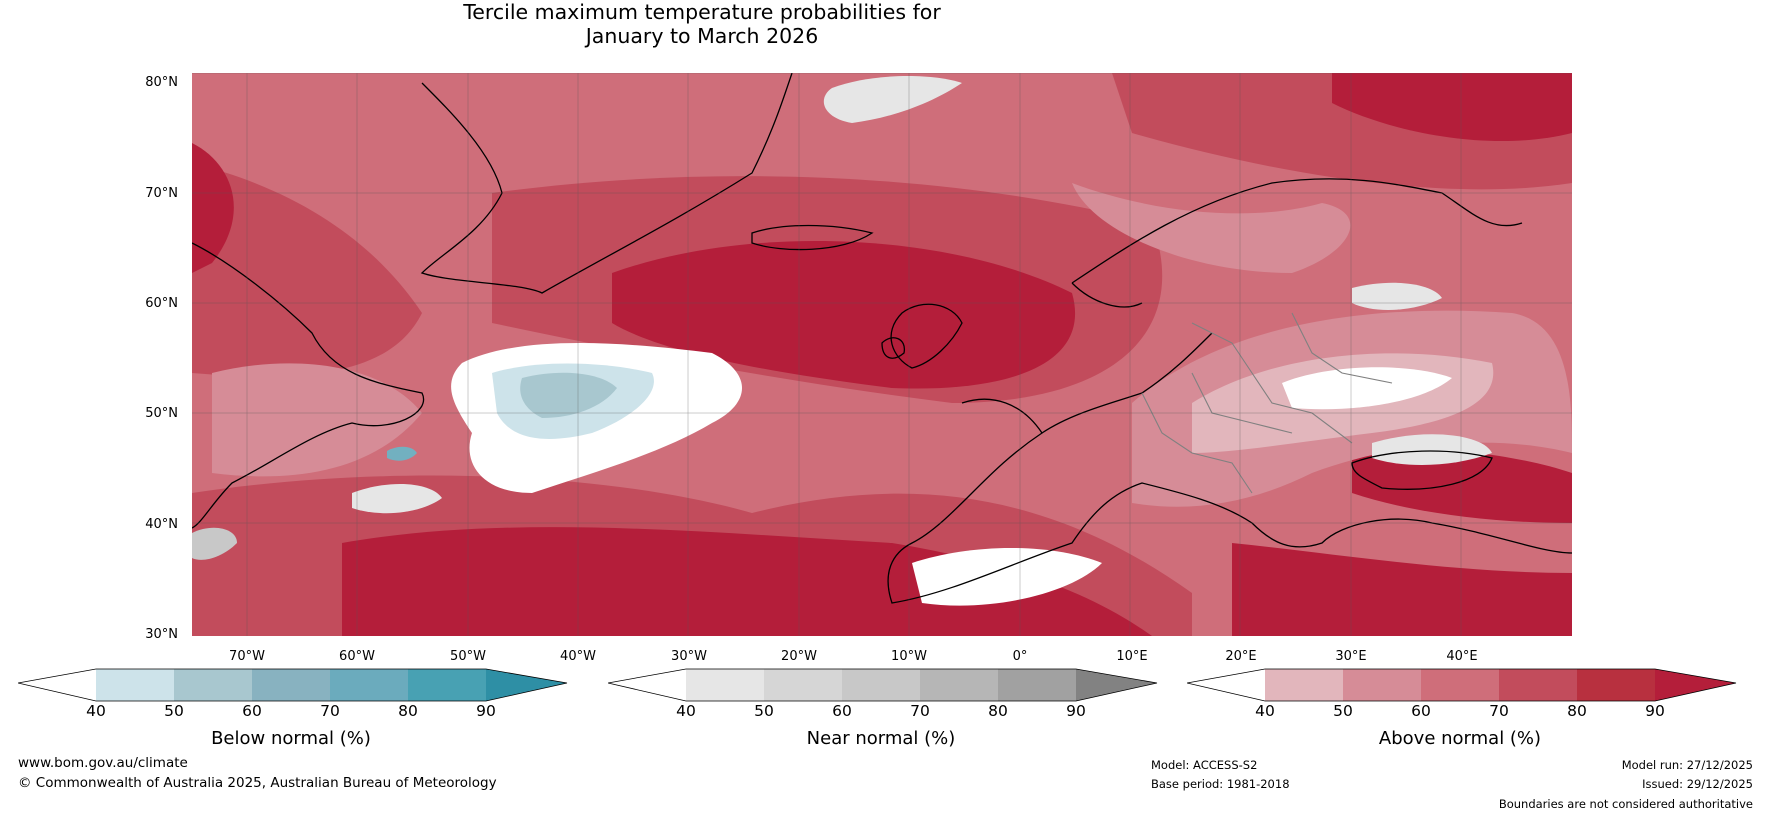 The height and width of the screenshot is (816, 1770). What do you see at coordinates (213, 208) in the screenshot?
I see `band-above-80-90-baffin` at bounding box center [213, 208].